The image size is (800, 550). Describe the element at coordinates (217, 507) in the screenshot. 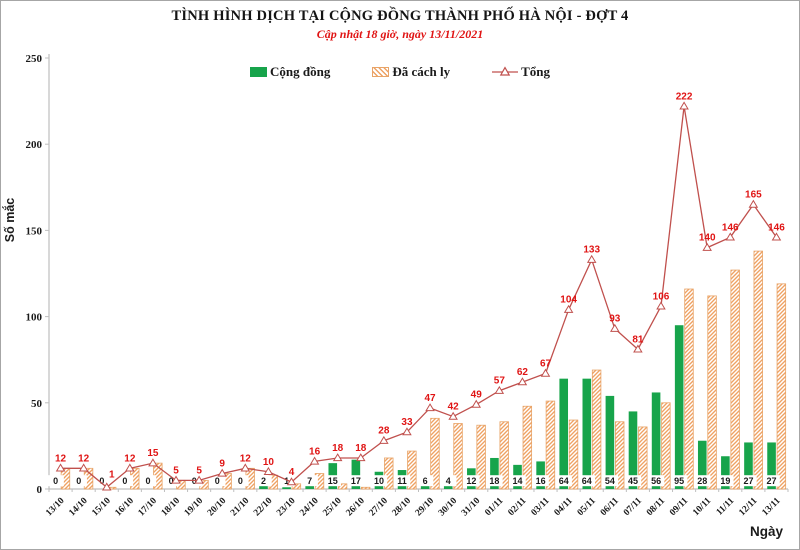

I see `x-tick-label: 20/10` at that location.